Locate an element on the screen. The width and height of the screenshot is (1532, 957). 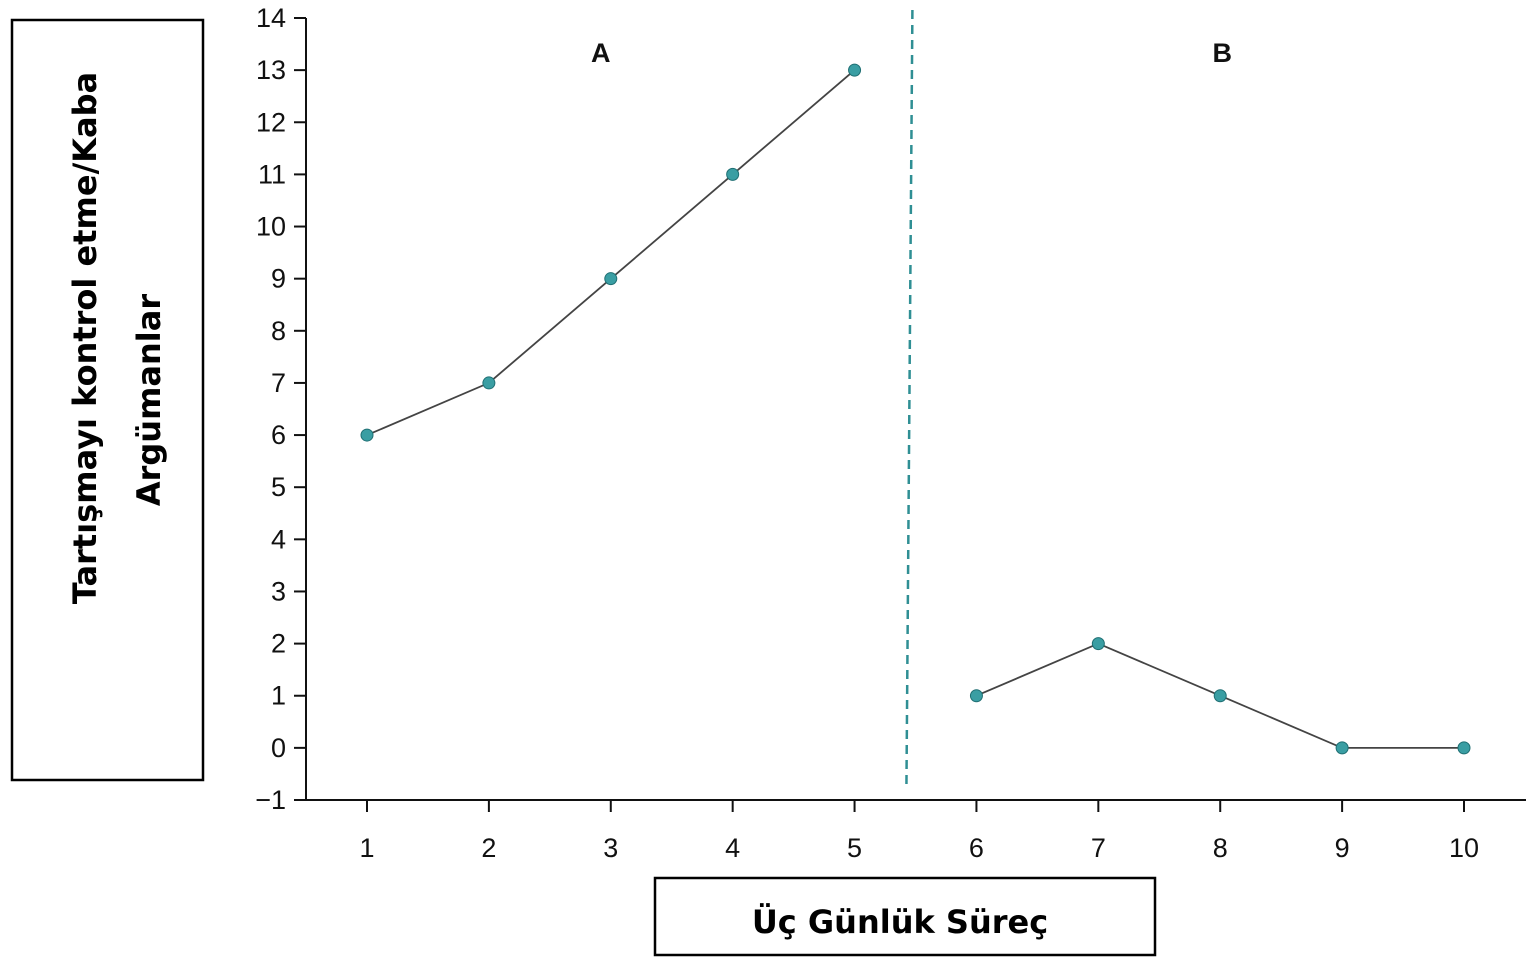
xlabel: Üç Günlük Süreç is located at coordinates (900, 922).